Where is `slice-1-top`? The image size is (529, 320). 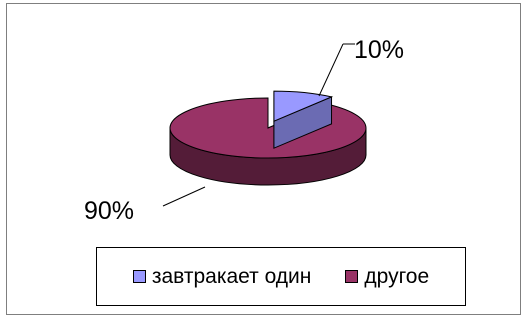 slice-1-top is located at coordinates (268, 128).